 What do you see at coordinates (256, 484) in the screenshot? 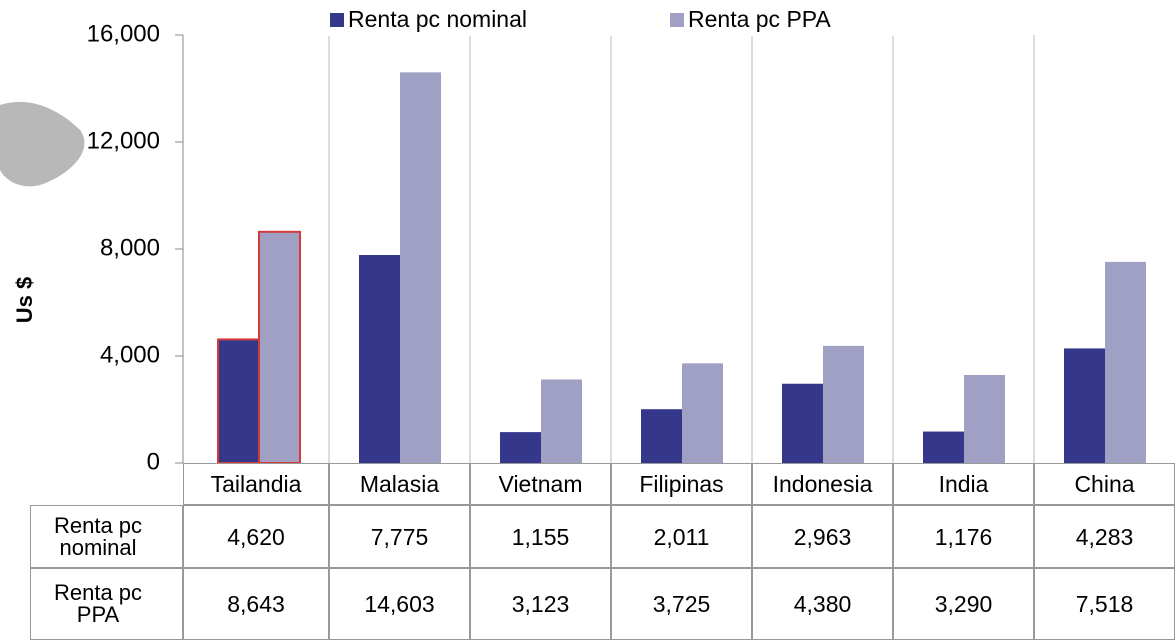
I see `category-label: Tailandia` at bounding box center [256, 484].